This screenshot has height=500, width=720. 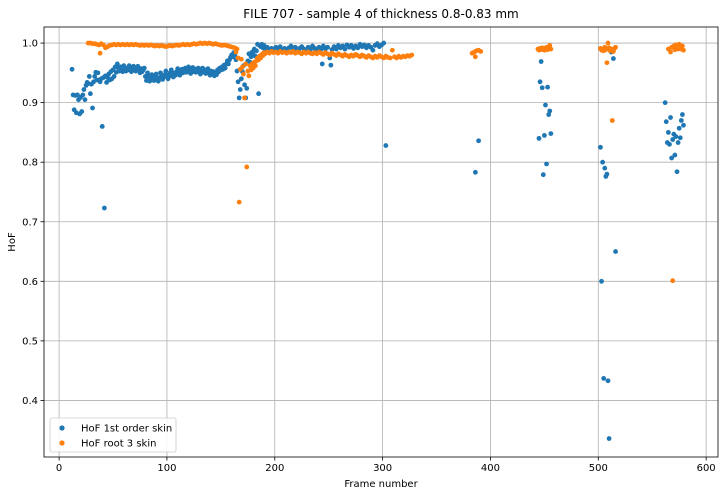 What do you see at coordinates (30, 103) in the screenshot?
I see `y-tick-label: 0.9` at bounding box center [30, 103].